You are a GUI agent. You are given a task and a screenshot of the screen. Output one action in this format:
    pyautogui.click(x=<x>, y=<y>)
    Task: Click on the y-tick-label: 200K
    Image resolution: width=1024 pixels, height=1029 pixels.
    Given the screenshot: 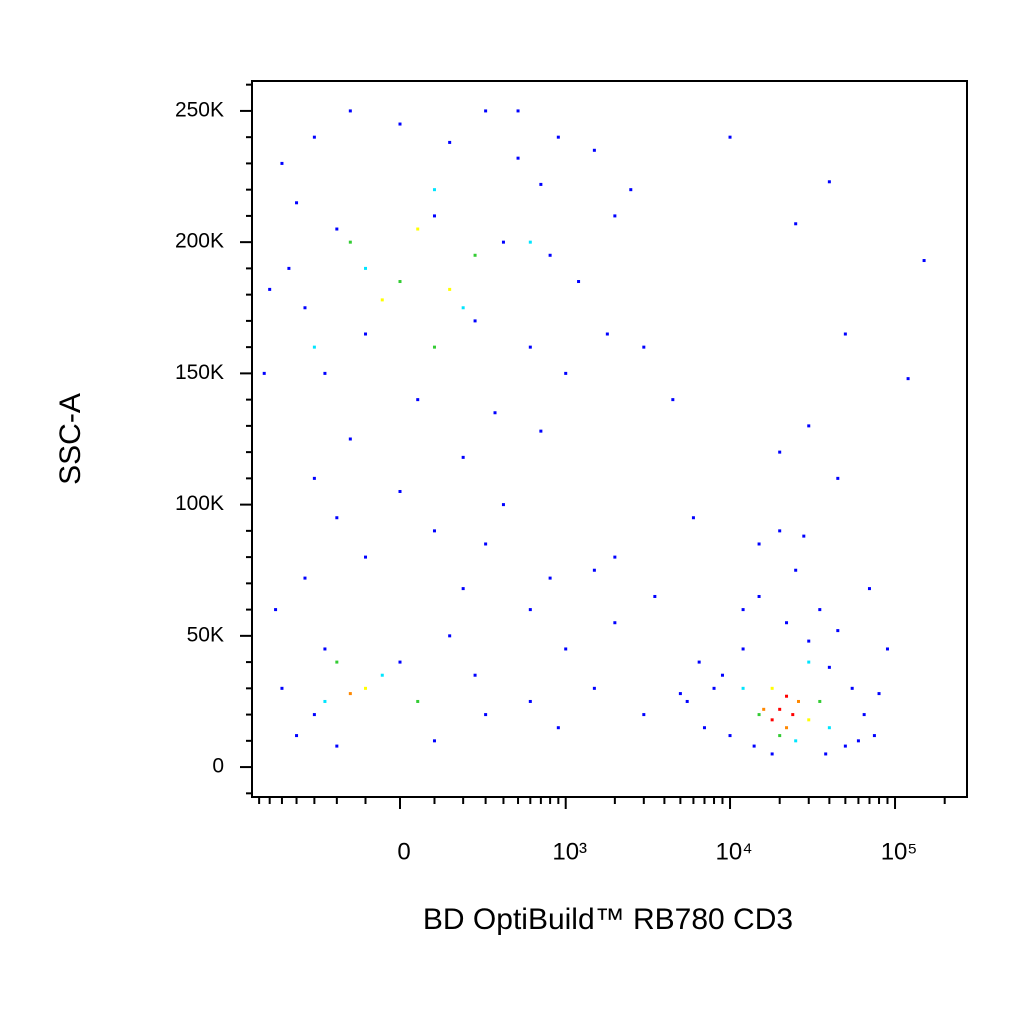 What is the action you would take?
    pyautogui.click(x=199, y=241)
    